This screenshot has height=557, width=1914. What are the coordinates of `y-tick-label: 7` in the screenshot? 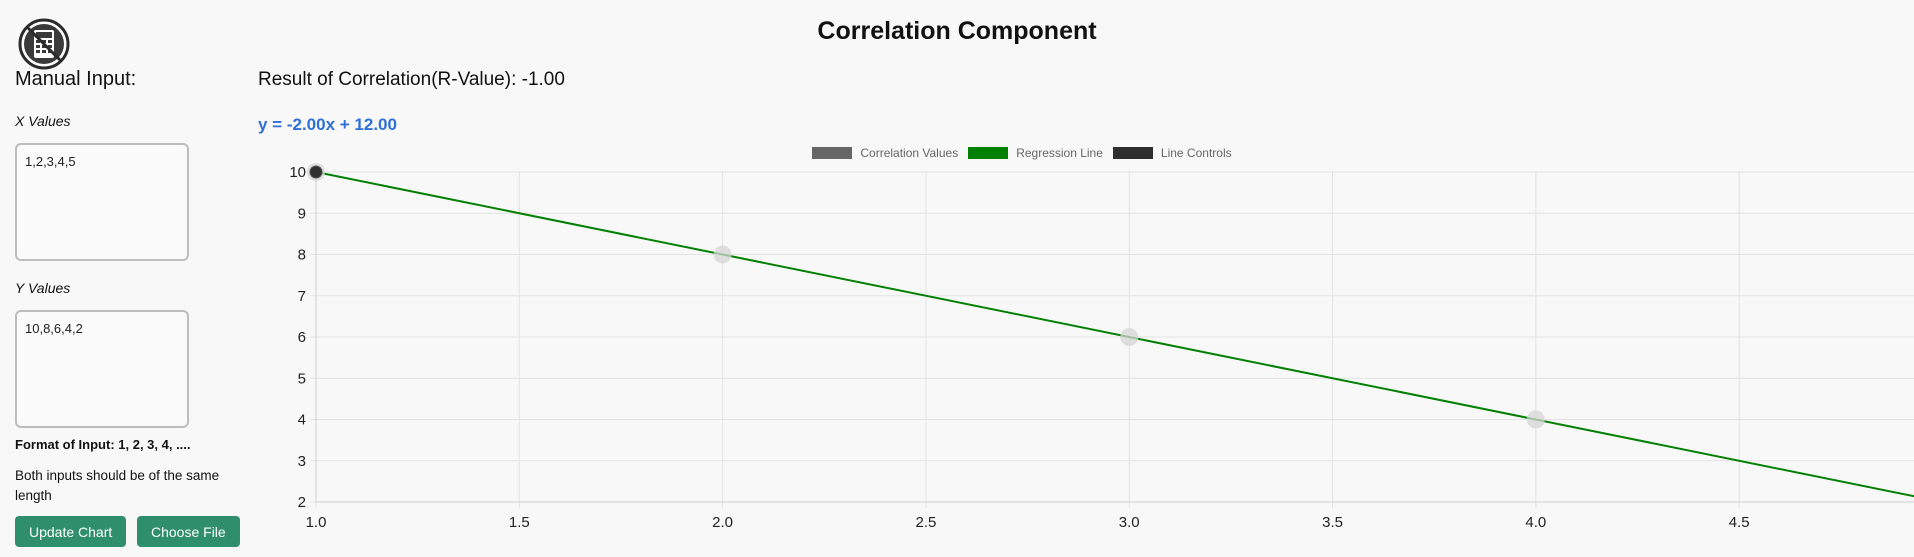 It's located at (302, 296).